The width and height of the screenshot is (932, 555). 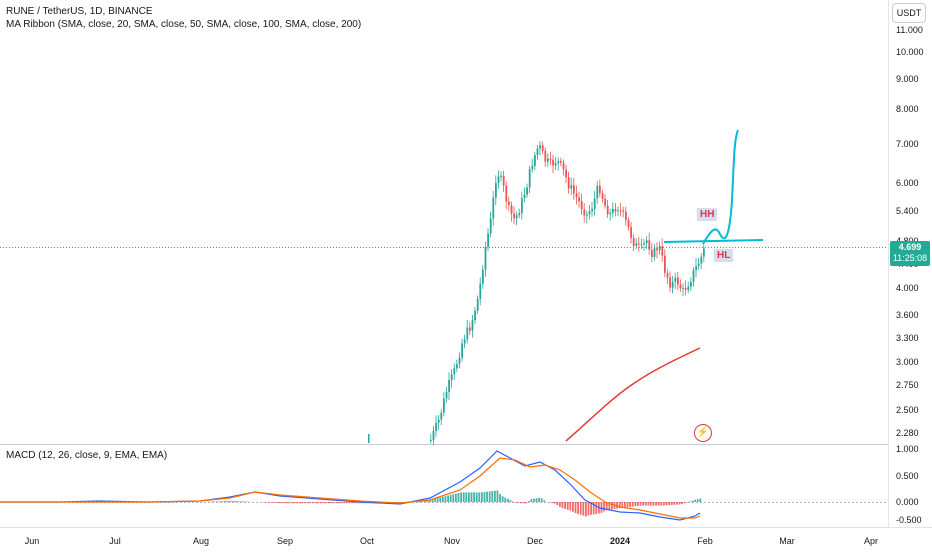 I want to click on price-label: 2.750, so click(x=907, y=385).